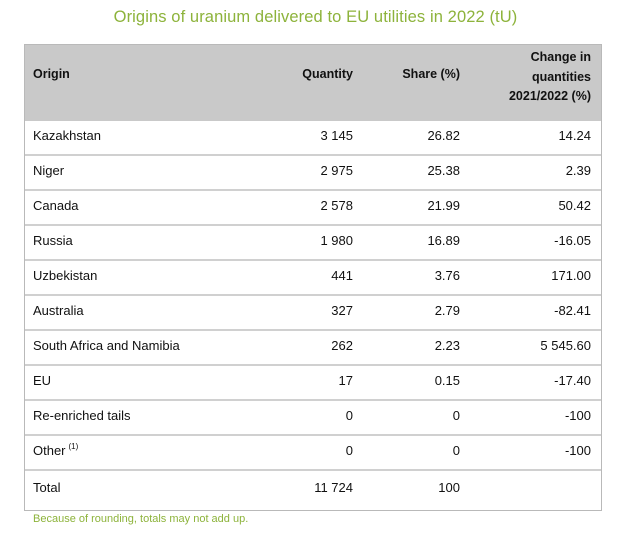 This screenshot has width=631, height=540. What do you see at coordinates (443, 240) in the screenshot?
I see `cell-share: 16.89` at bounding box center [443, 240].